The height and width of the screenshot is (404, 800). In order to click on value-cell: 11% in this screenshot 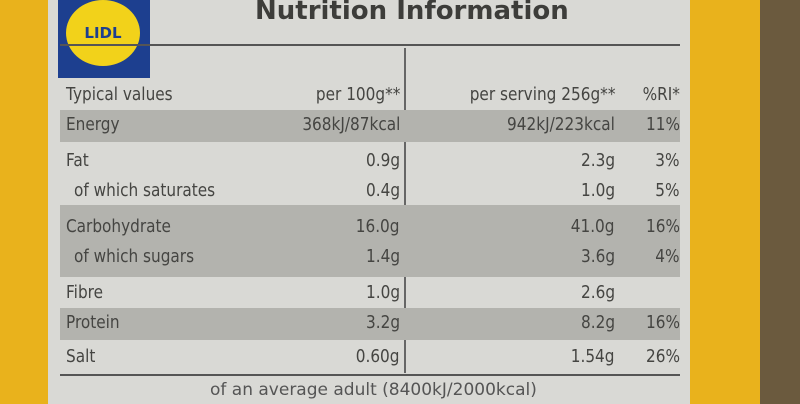, I will do `click(662, 124)`.